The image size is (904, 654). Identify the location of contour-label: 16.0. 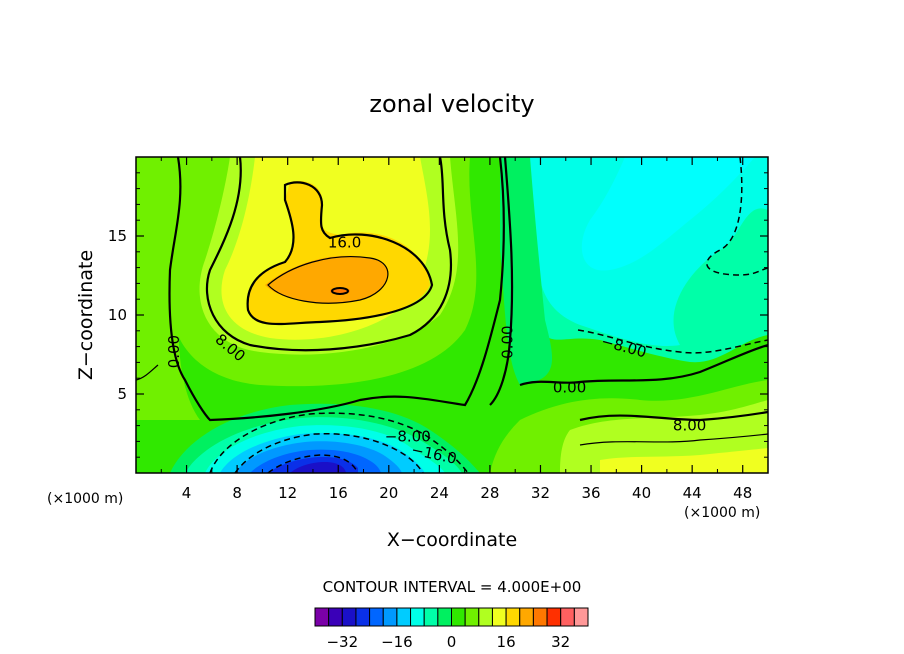
(344, 242).